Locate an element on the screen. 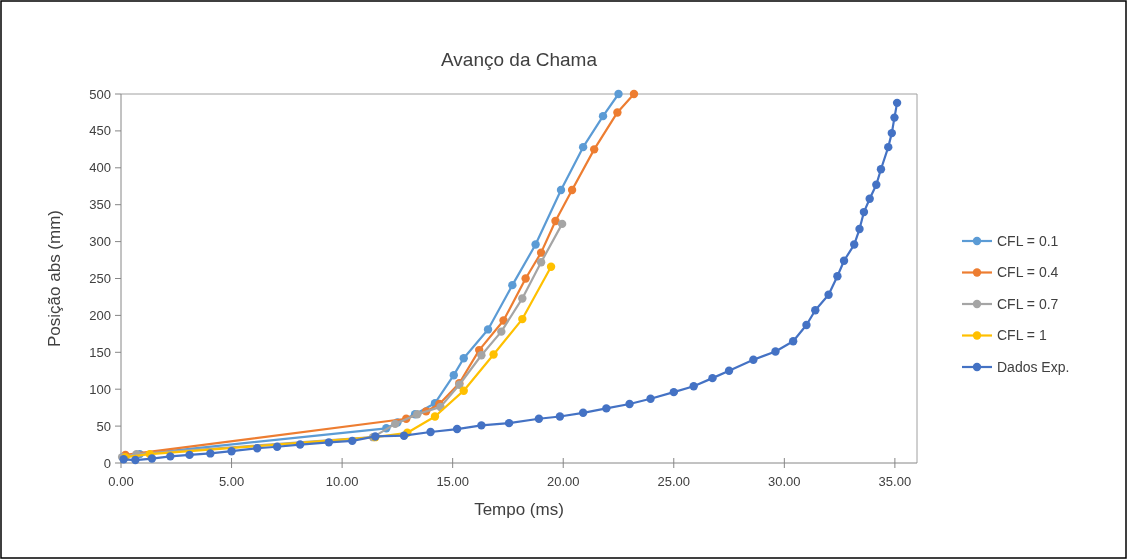 This screenshot has width=1127, height=559. y-axis-title: Posição abs (mm) is located at coordinates (54, 278).